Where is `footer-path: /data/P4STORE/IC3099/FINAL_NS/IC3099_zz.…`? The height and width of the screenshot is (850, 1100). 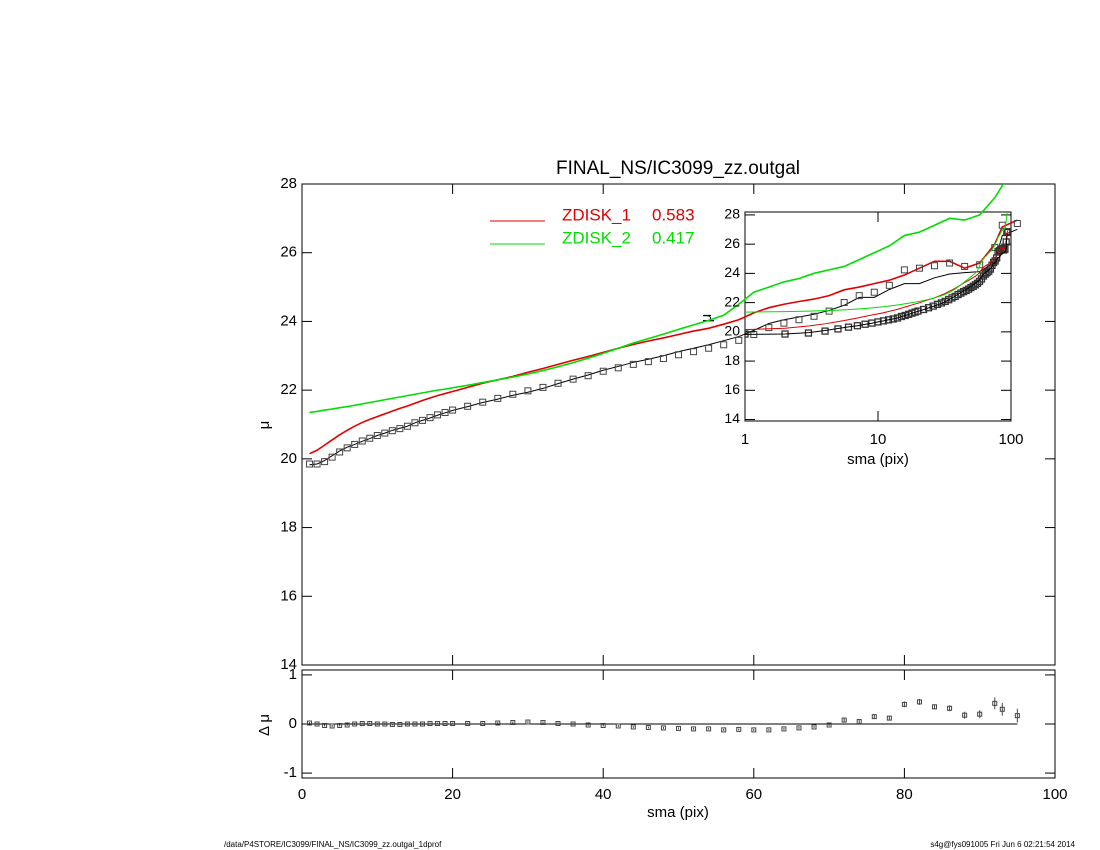
footer-path: /data/P4STORE/IC3099/FINAL_NS/IC3099_zz.… is located at coordinates (333, 844).